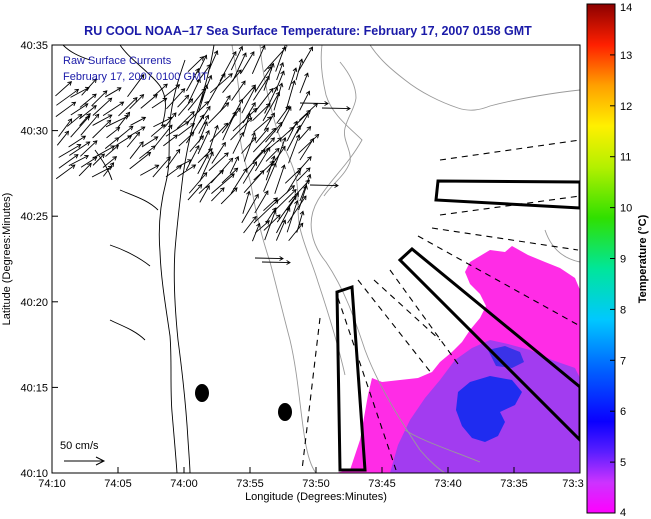  What do you see at coordinates (623, 412) in the screenshot?
I see `colorbar-tick-label: 6` at bounding box center [623, 412].